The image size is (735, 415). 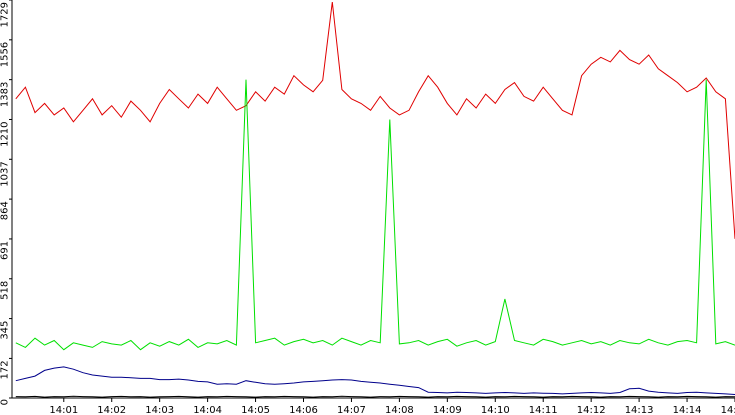 What do you see at coordinates (5, 330) in the screenshot?
I see `y-tick-label: 345` at bounding box center [5, 330].